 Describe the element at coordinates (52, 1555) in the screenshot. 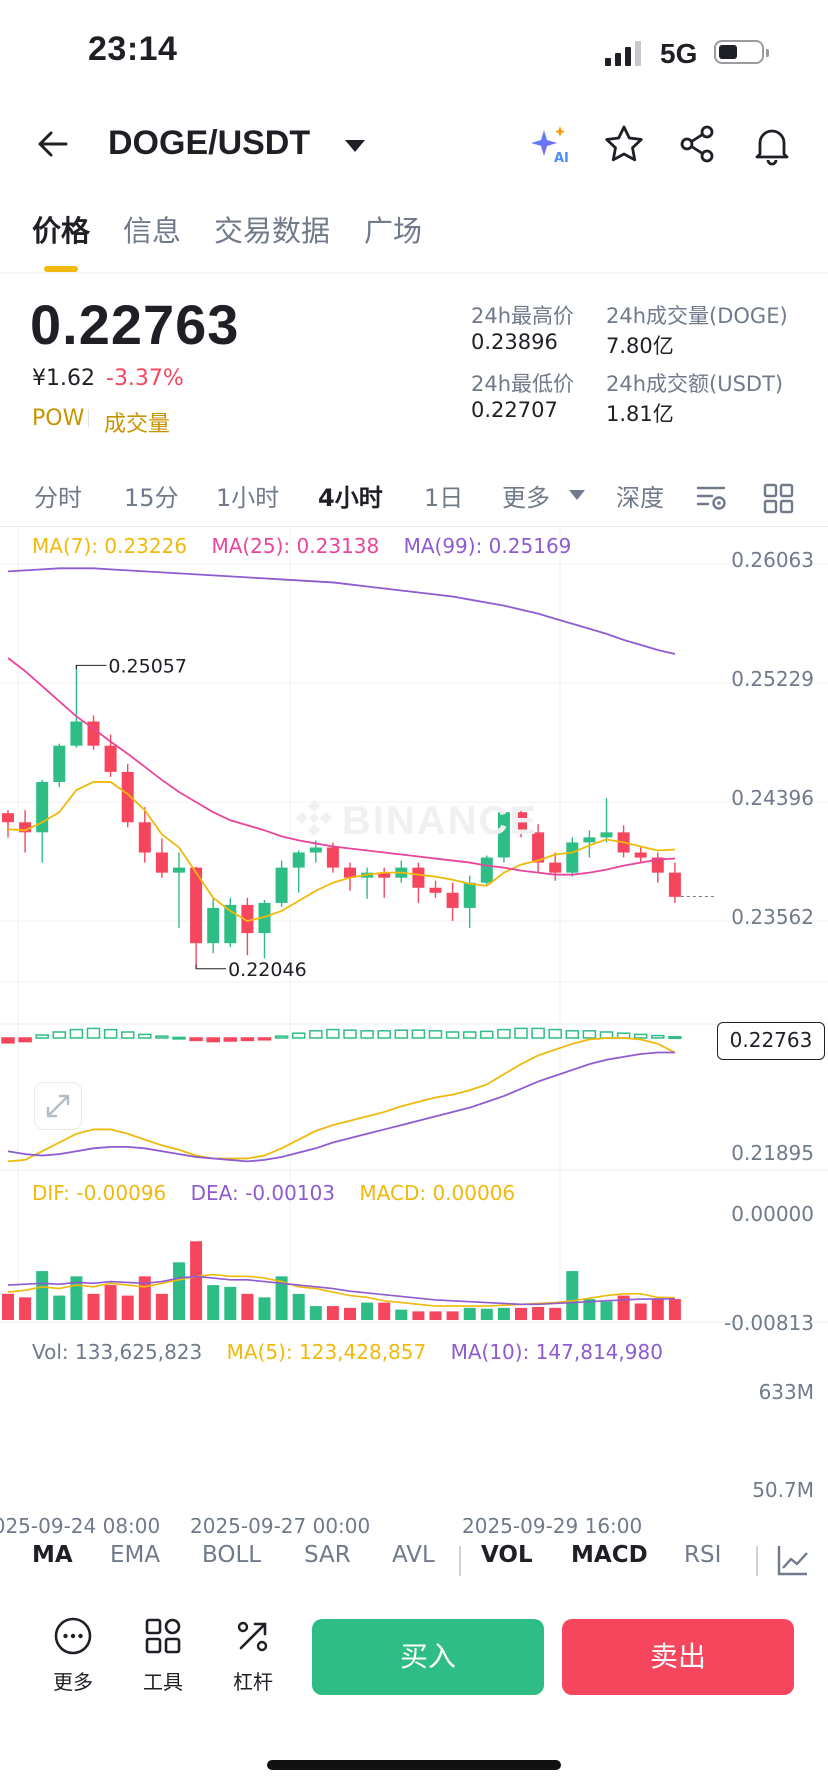

I see `indicator-ma: MA` at that location.